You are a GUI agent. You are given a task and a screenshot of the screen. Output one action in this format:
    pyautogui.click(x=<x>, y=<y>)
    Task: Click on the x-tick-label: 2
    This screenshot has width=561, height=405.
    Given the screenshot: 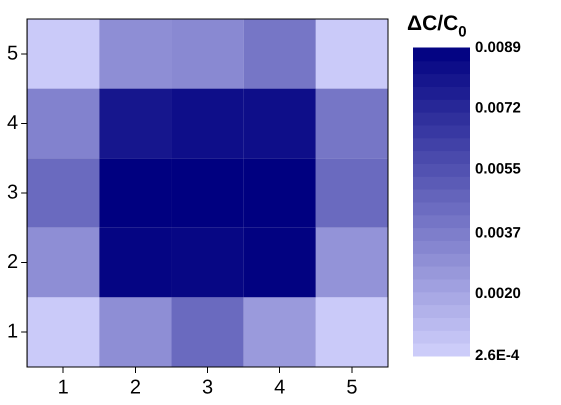 What is the action you would take?
    pyautogui.click(x=135, y=387)
    